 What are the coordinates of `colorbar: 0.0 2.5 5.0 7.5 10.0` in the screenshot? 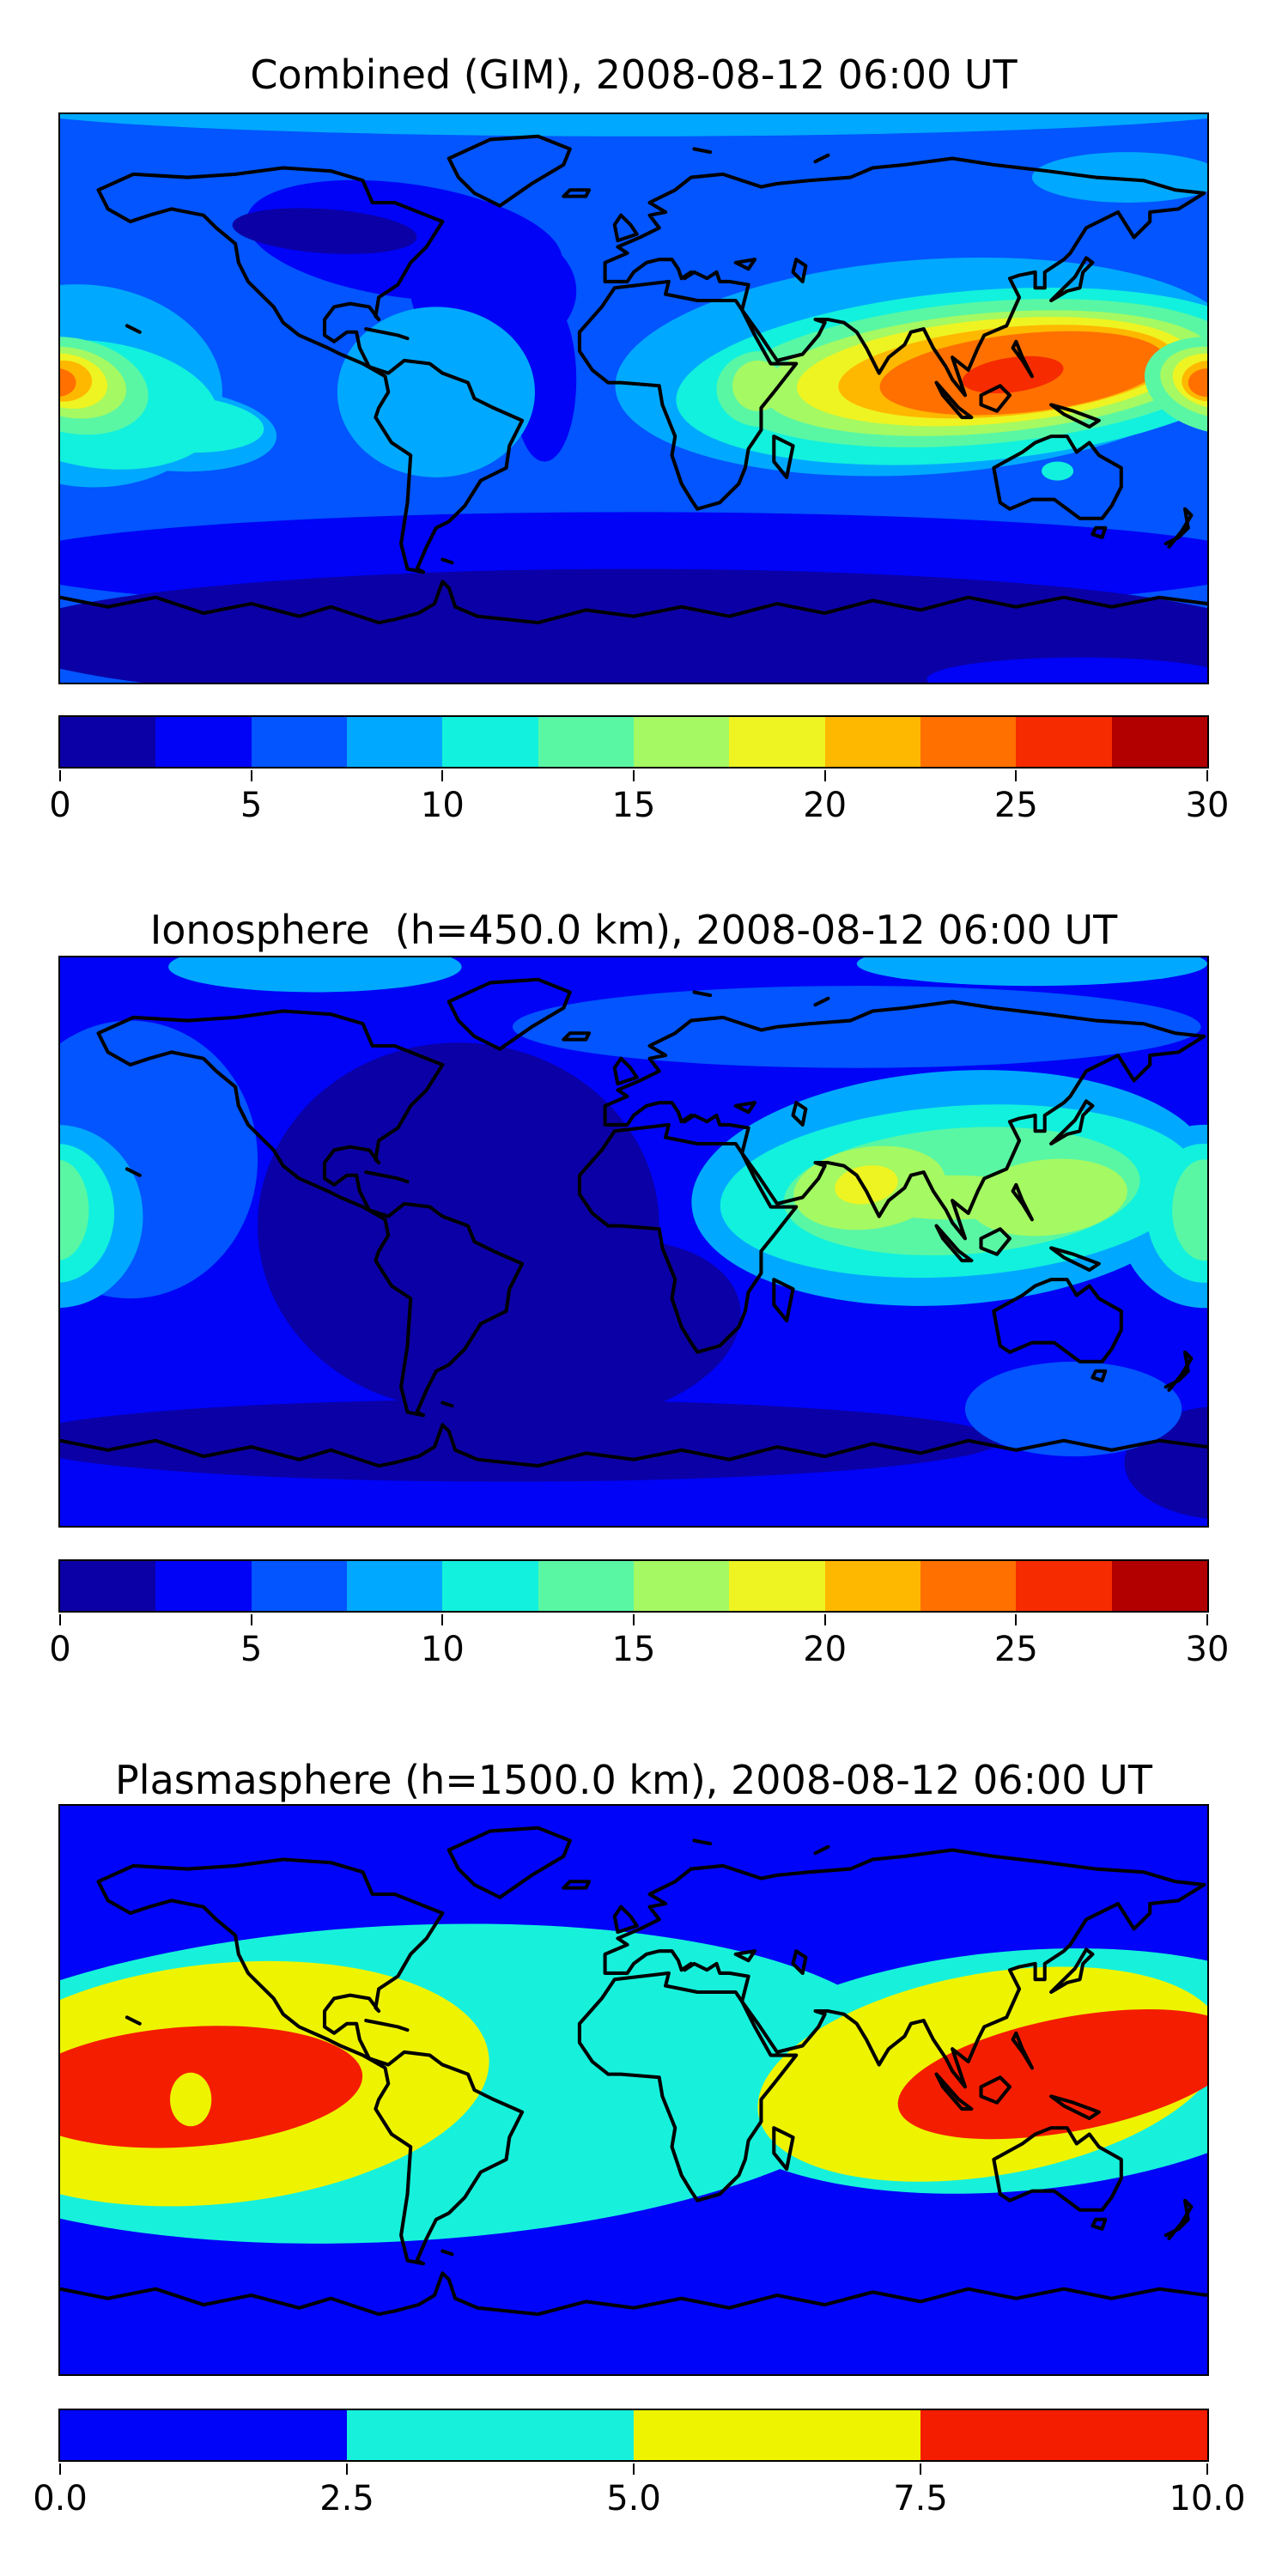 It's located at (640, 2463).